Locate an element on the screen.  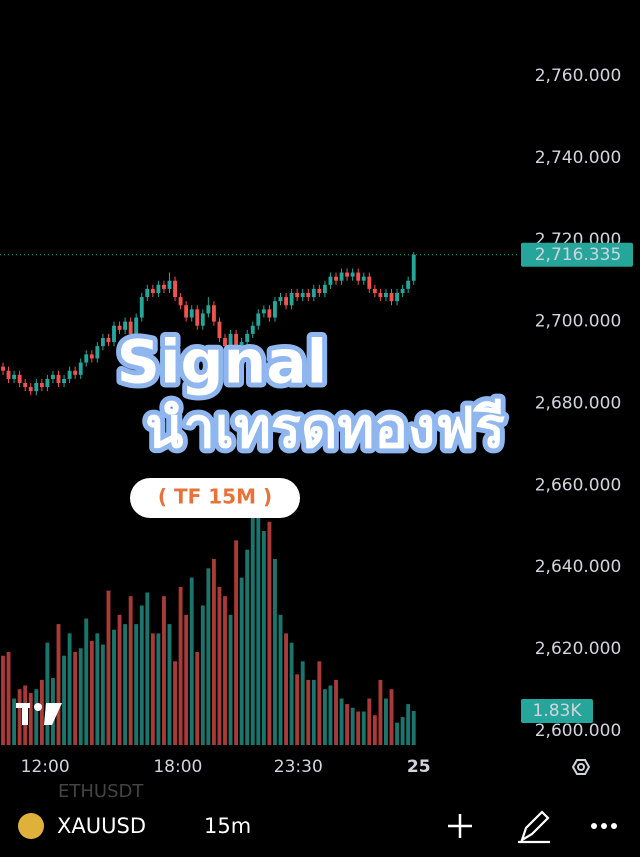
y-tick-label: 2,740.000 is located at coordinates (578, 158).